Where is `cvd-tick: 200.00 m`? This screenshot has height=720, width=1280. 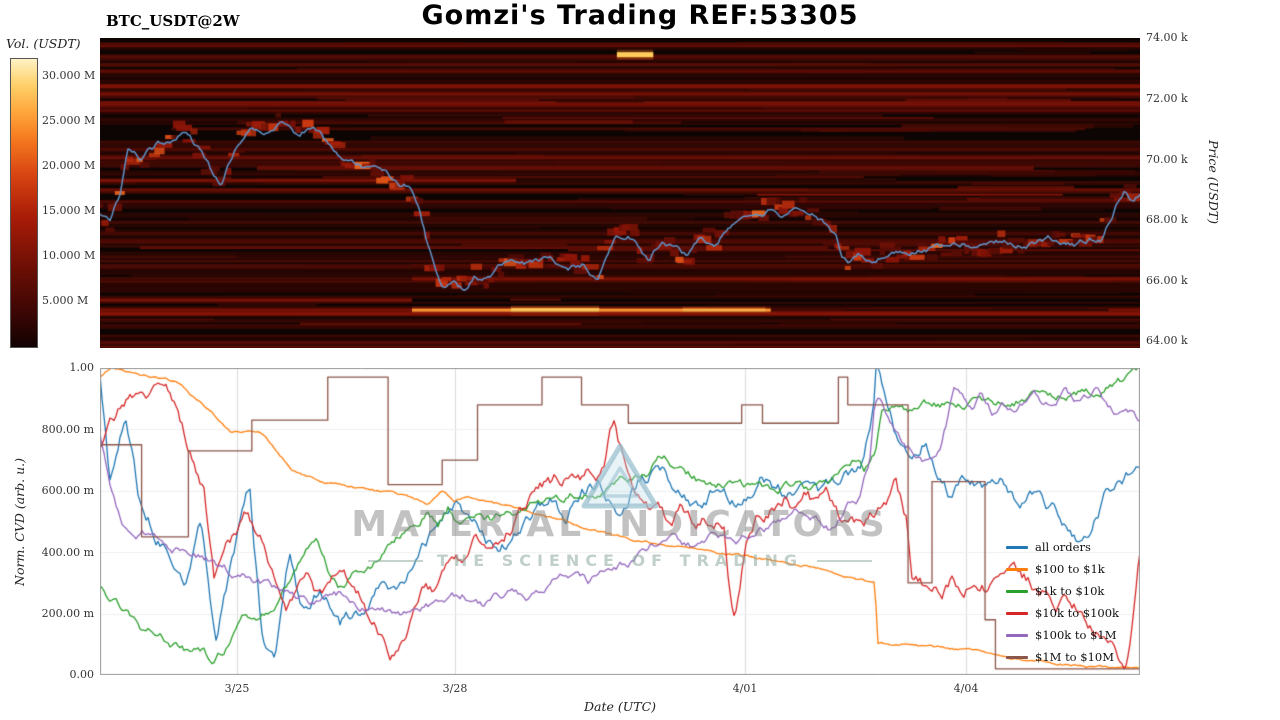
cvd-tick: 200.00 m is located at coordinates (67, 613).